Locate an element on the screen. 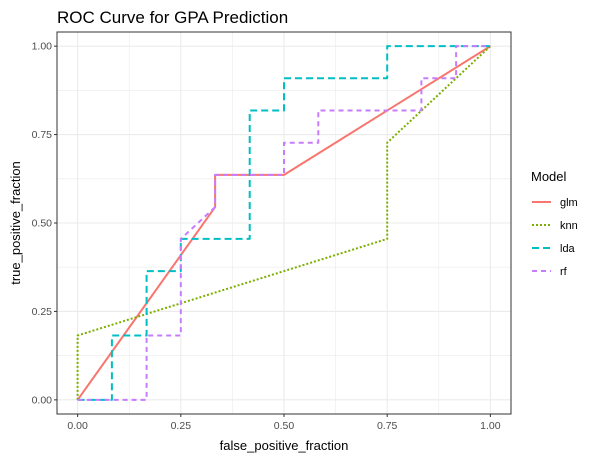  x-tick-label: 0.25 is located at coordinates (181, 426).